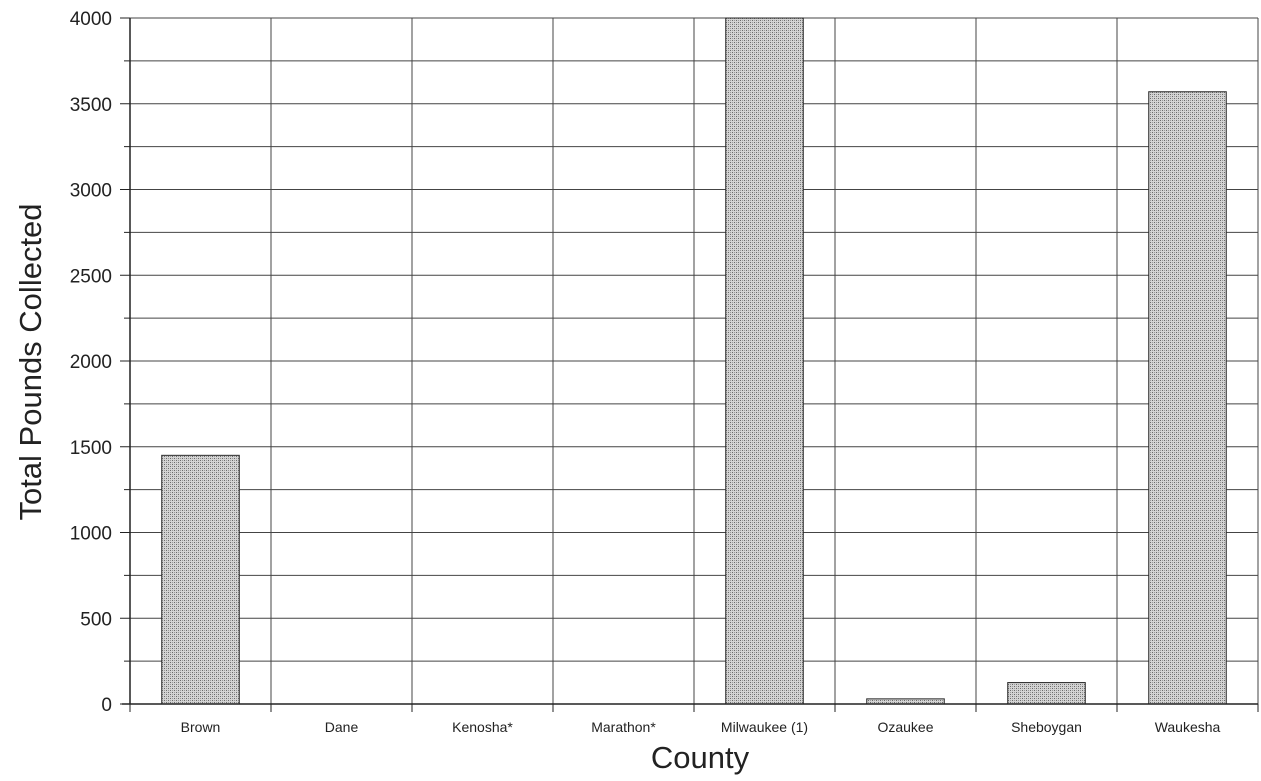 The height and width of the screenshot is (781, 1261). Describe the element at coordinates (905, 701) in the screenshot. I see `bar-ozaukee` at that location.